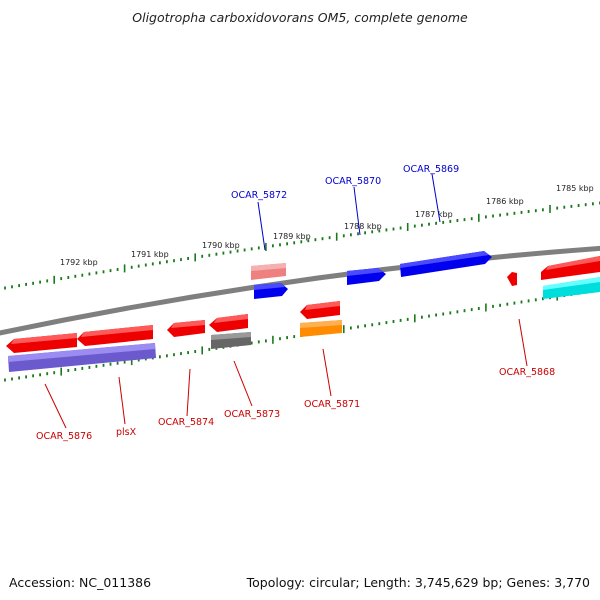 The image size is (600, 600). Describe the element at coordinates (431, 169) in the screenshot. I see `gene-label-ocar-5869: OCAR_5869` at that location.